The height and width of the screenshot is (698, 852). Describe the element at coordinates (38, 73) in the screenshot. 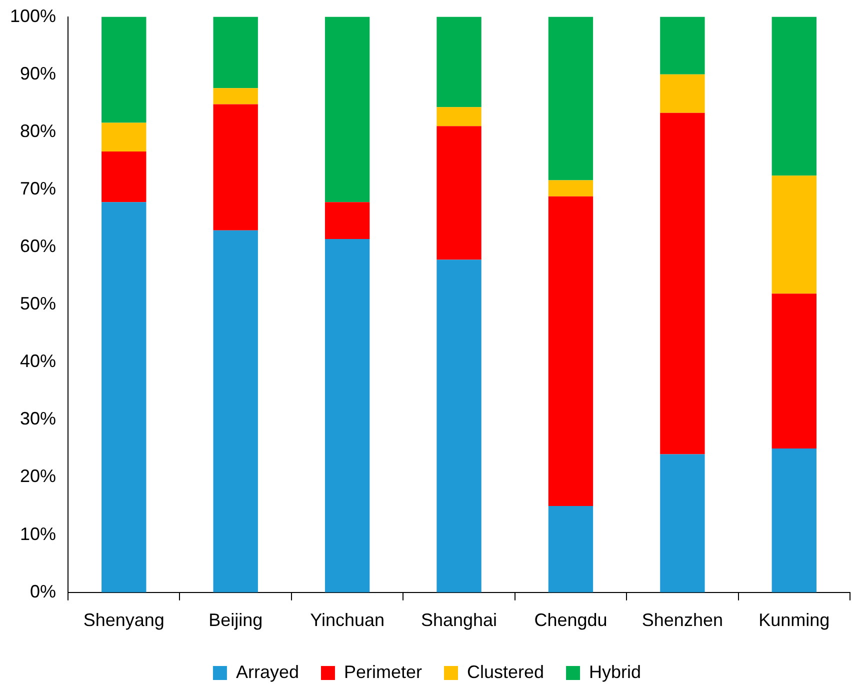

I see `y-tick-label: 90%` at that location.